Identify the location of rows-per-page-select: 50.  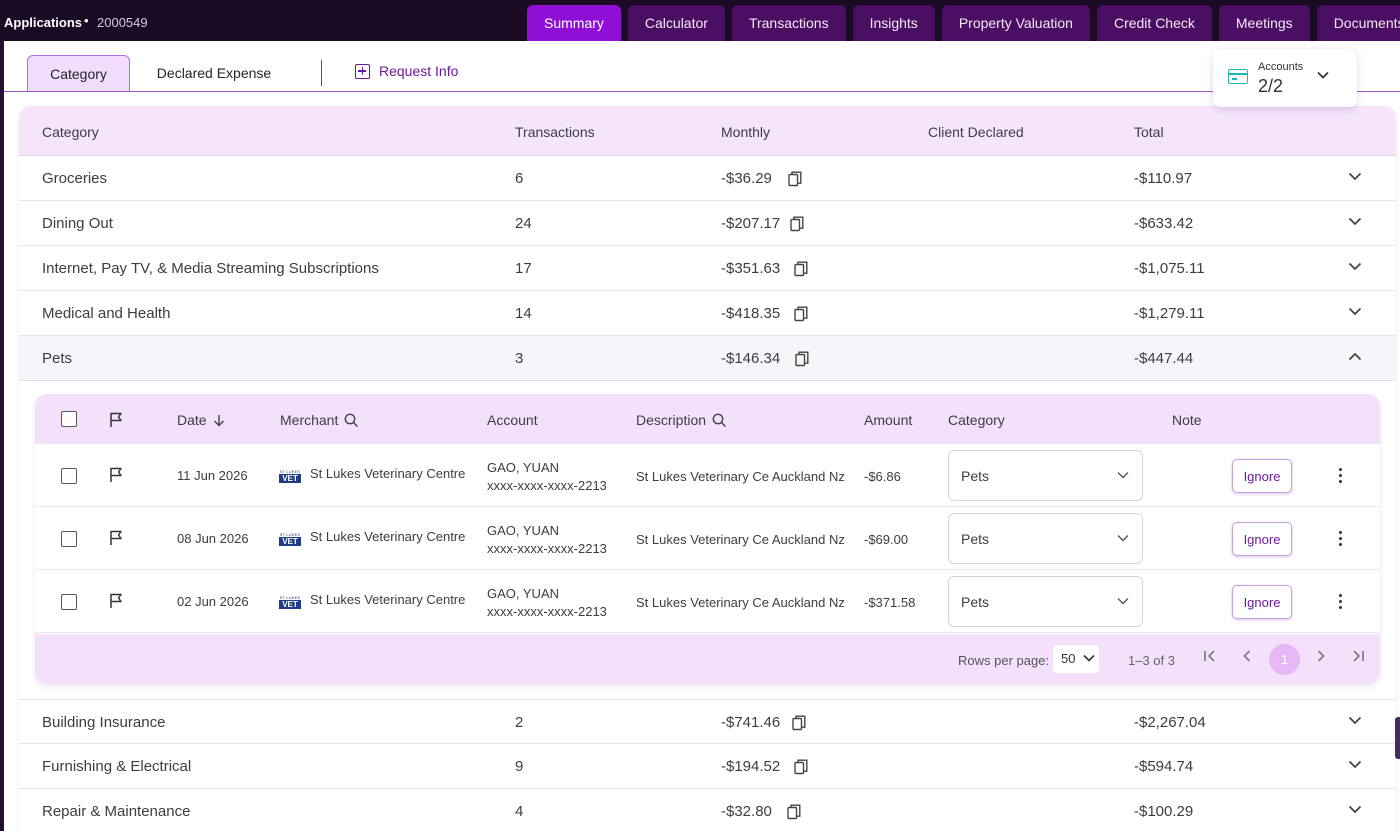
(1076, 659).